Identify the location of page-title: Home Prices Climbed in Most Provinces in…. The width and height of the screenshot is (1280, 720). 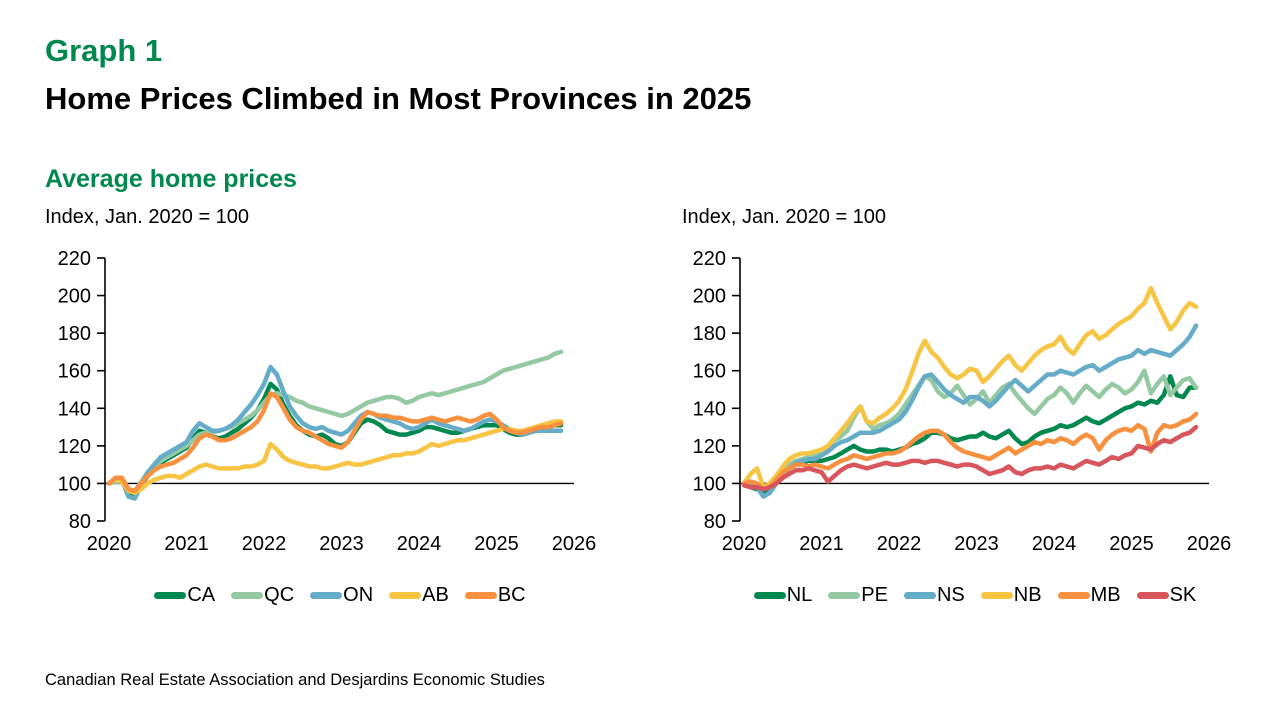
(398, 98).